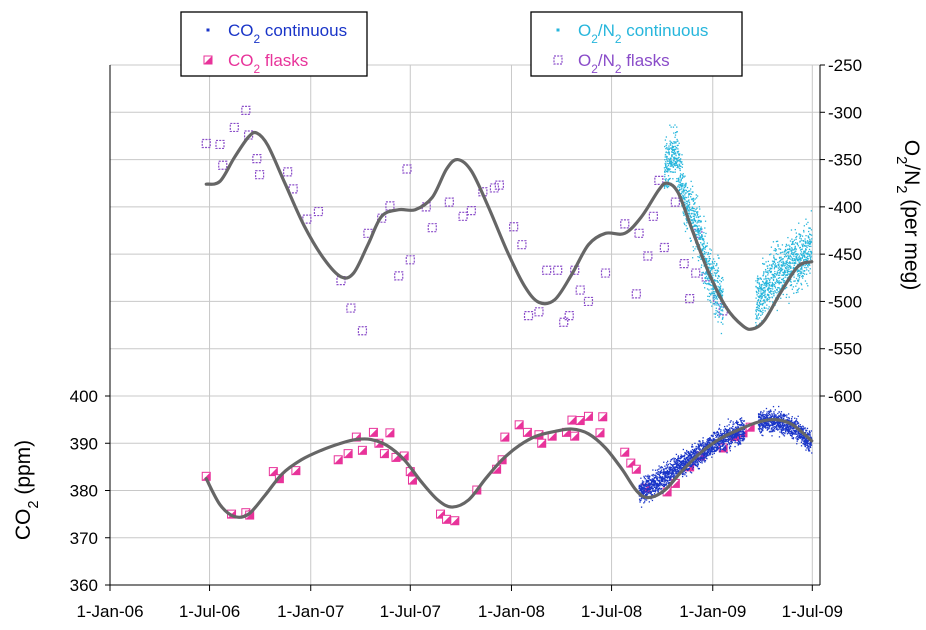  Describe the element at coordinates (27, 490) in the screenshot. I see `y-left-axis-title: CO2 (ppm)` at that location.